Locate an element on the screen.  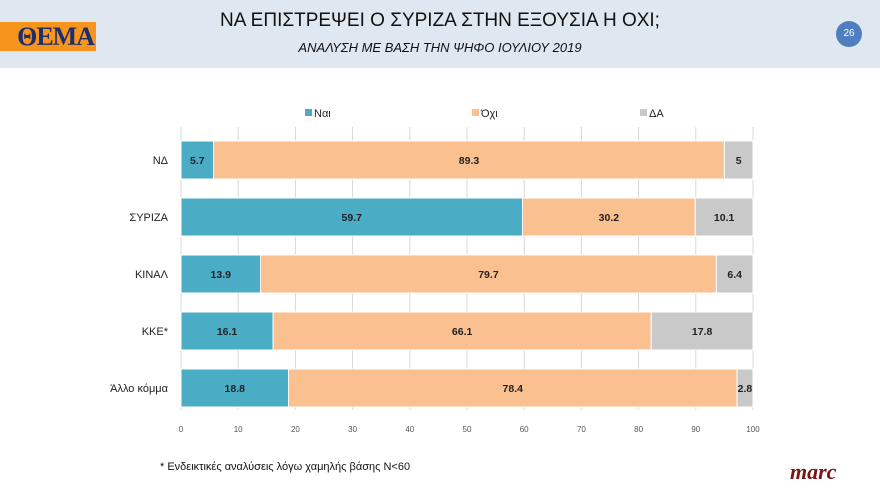
data-label: 2.8 is located at coordinates (745, 389).